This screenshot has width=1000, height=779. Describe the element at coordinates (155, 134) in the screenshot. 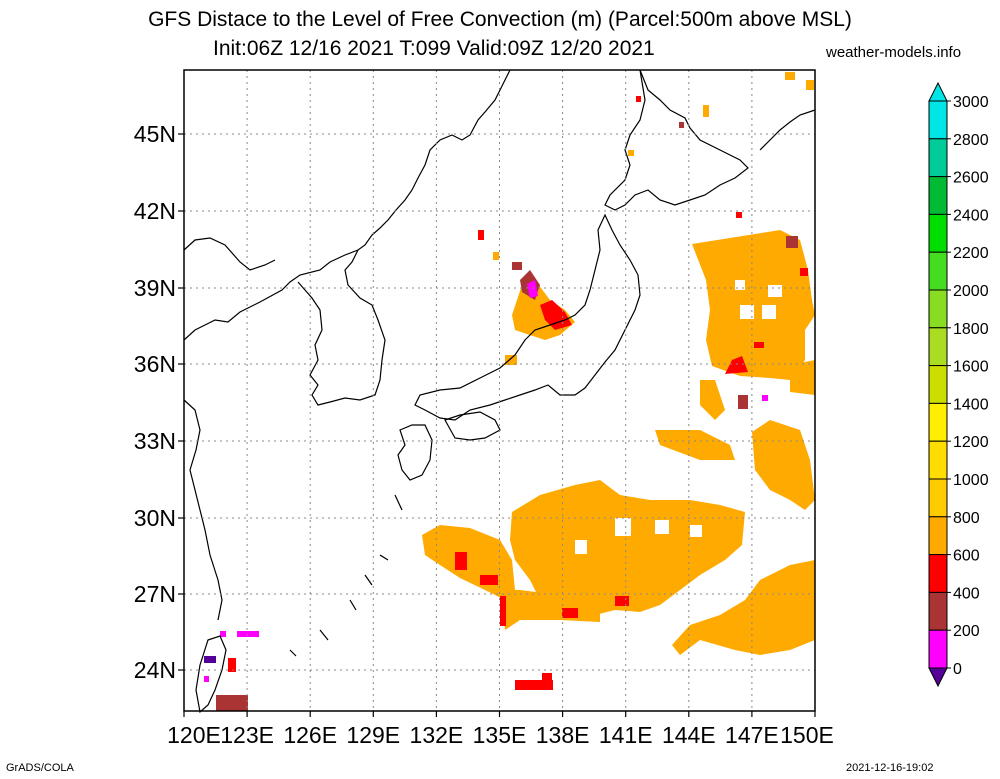

I see `lat-label: 45N` at that location.